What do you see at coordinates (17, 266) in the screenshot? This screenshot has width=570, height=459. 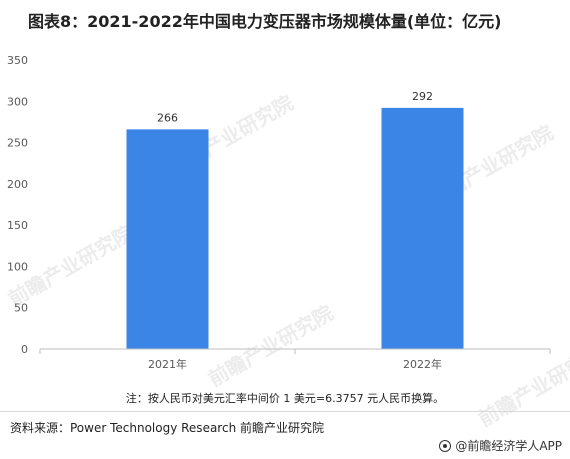 I see `y-tick-label: 100` at bounding box center [17, 266].